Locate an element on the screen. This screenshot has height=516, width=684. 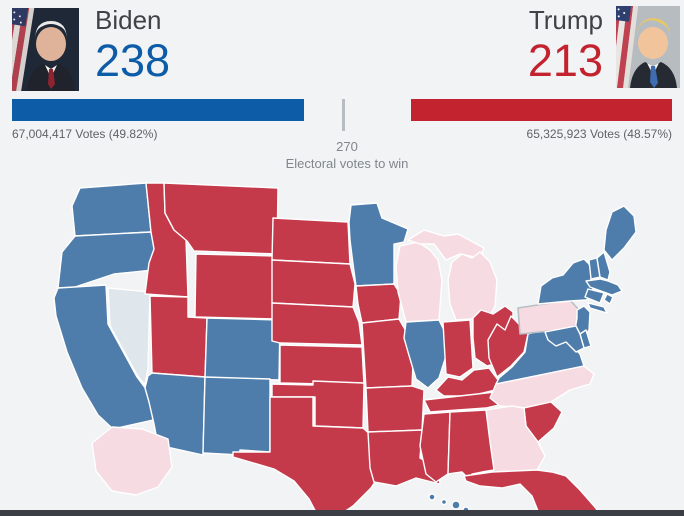
state-california is located at coordinates (103, 357).